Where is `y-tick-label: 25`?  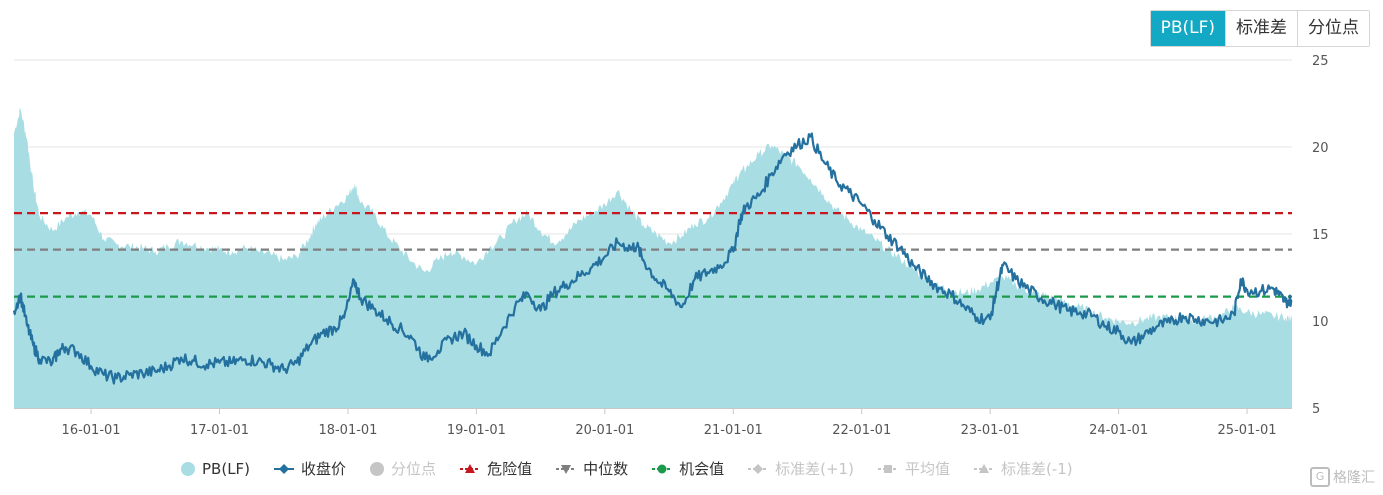 y-tick-label: 25 is located at coordinates (1320, 61).